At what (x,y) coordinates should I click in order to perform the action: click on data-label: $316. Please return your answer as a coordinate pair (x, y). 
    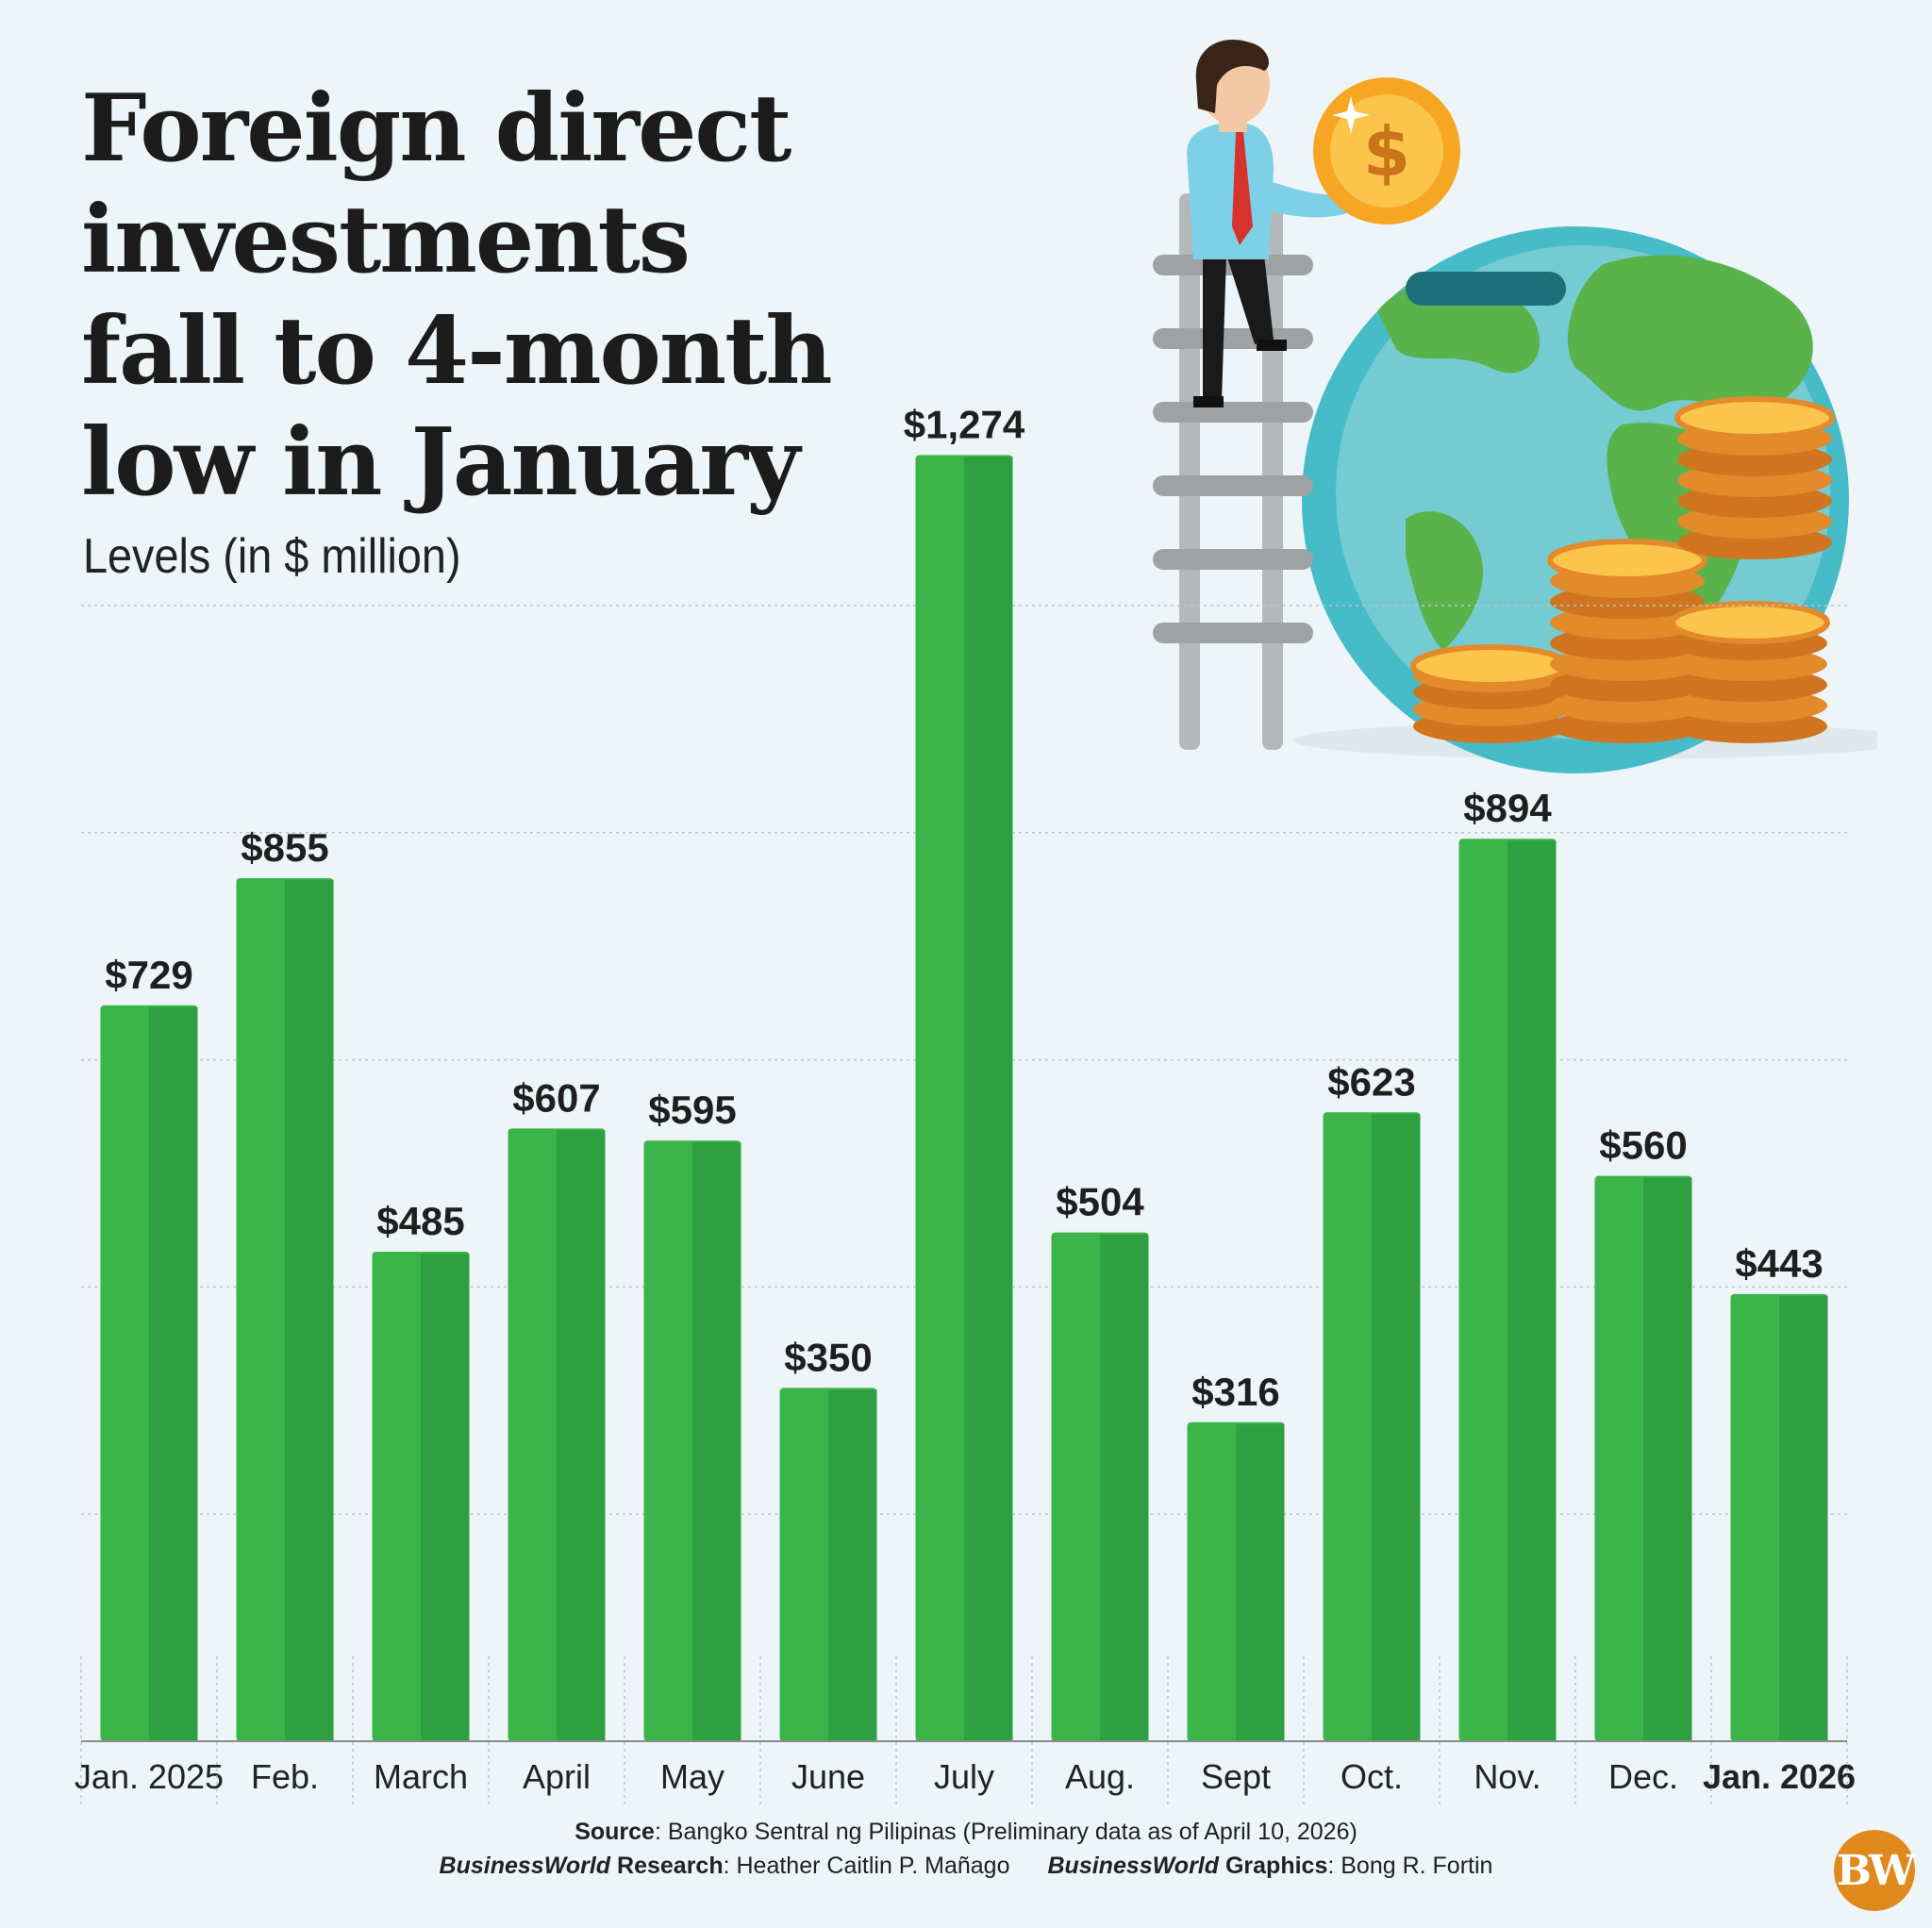
    Looking at the image, I should click on (1235, 1392).